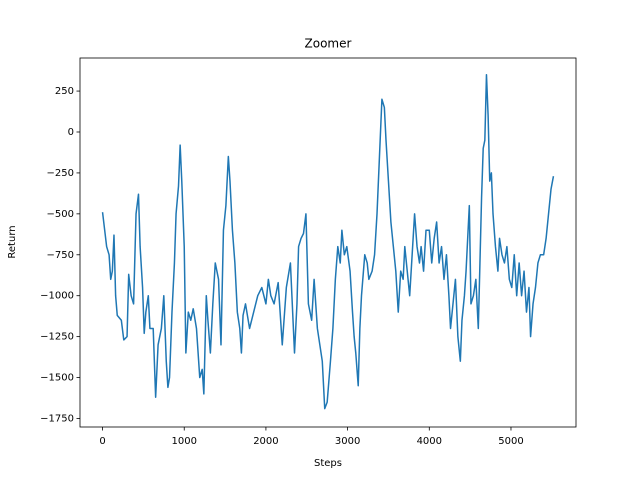 The width and height of the screenshot is (640, 480). Describe the element at coordinates (60, 173) in the screenshot. I see `y-tick-label: −250` at that location.